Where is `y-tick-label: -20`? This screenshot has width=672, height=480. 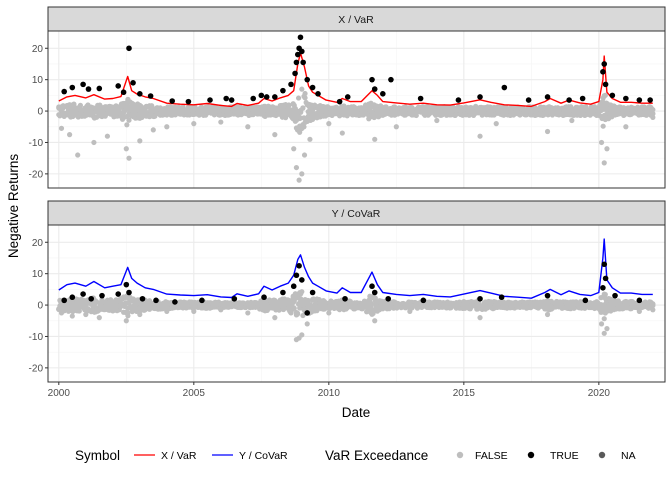
y-tick-label: -20 is located at coordinates (36, 368).